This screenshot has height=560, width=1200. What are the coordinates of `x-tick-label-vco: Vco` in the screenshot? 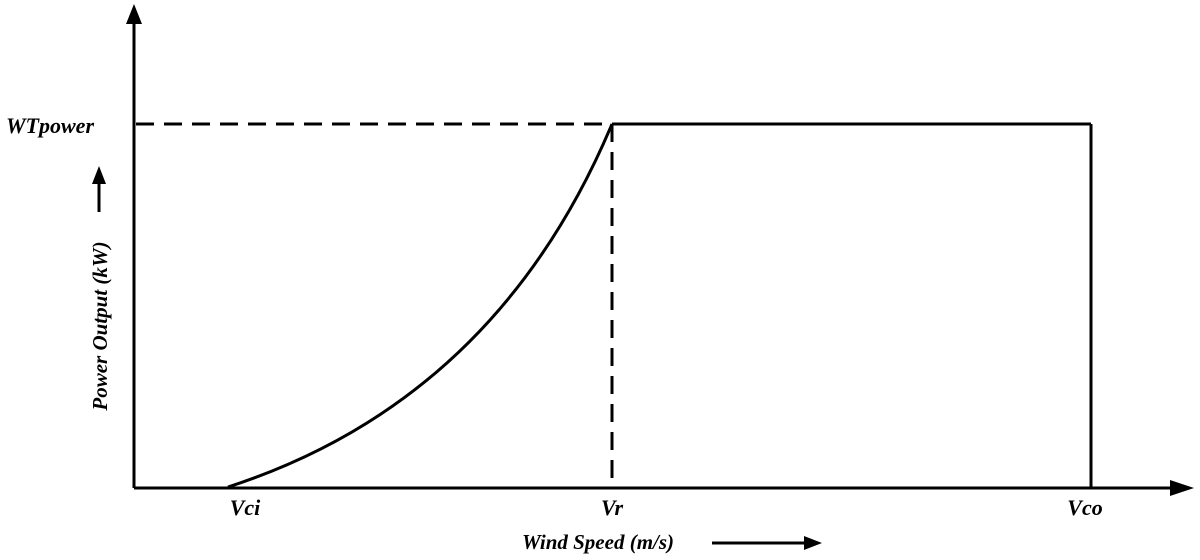 It's located at (1084, 507).